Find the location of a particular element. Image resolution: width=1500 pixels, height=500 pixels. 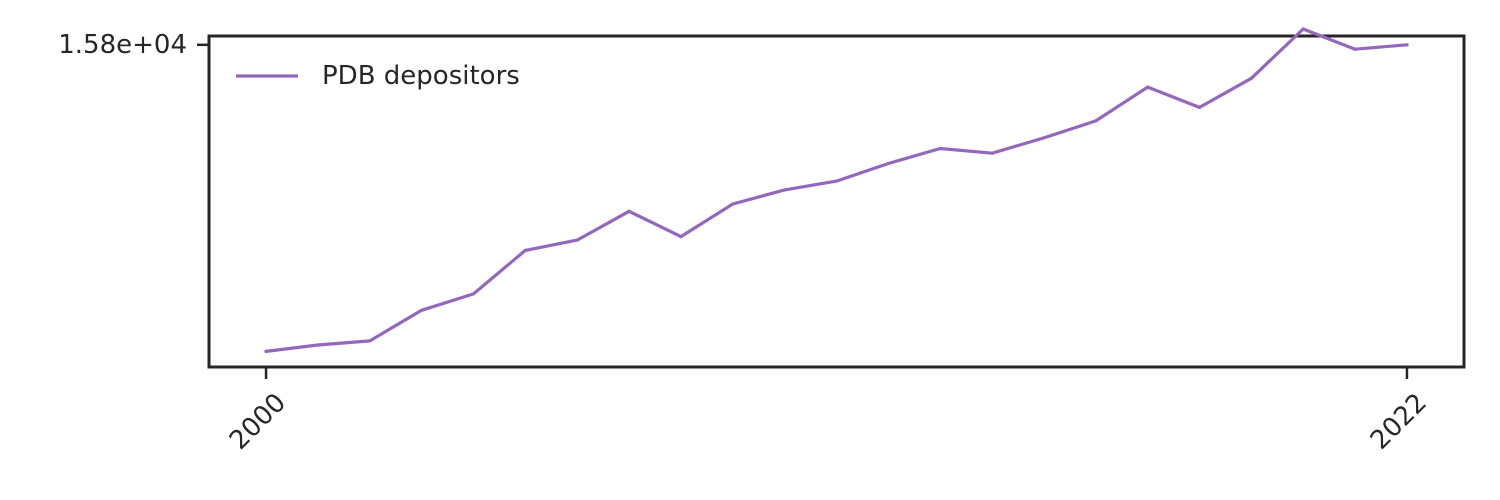

legend: PDB depositors is located at coordinates (378, 76).